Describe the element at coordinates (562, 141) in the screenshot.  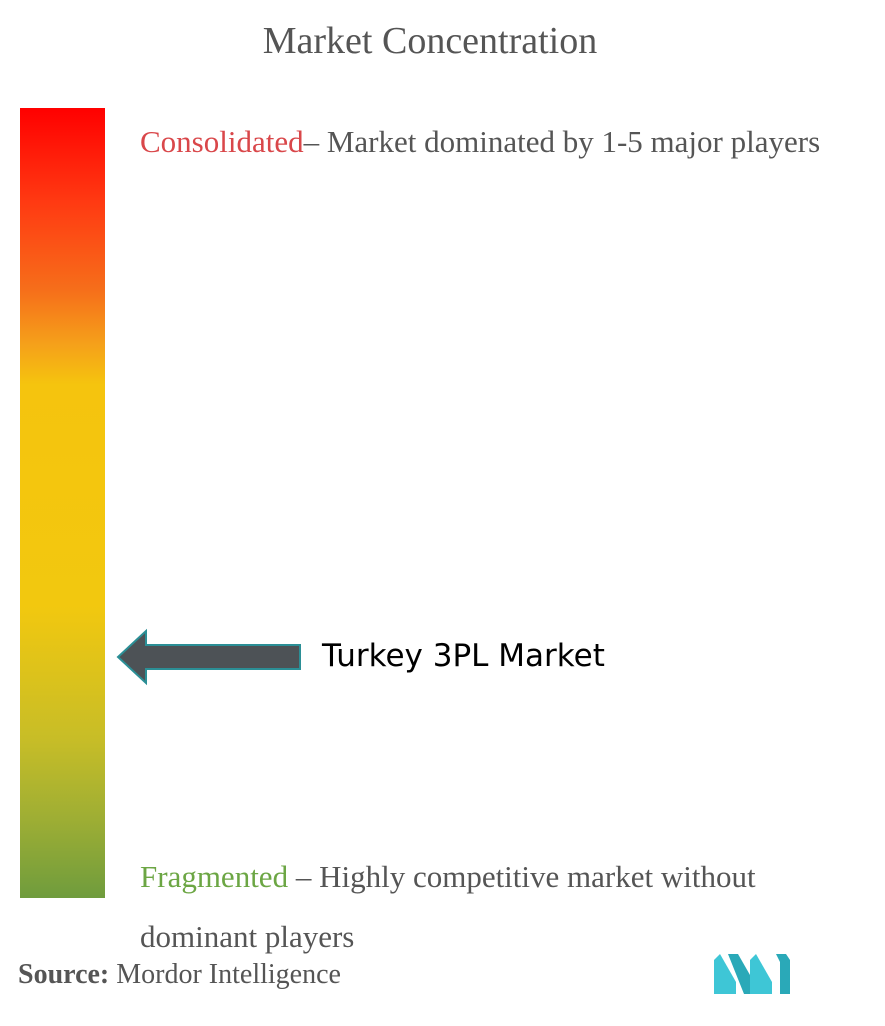
I see `consolidated-text: – Market dominated by 1-5 major players` at that location.